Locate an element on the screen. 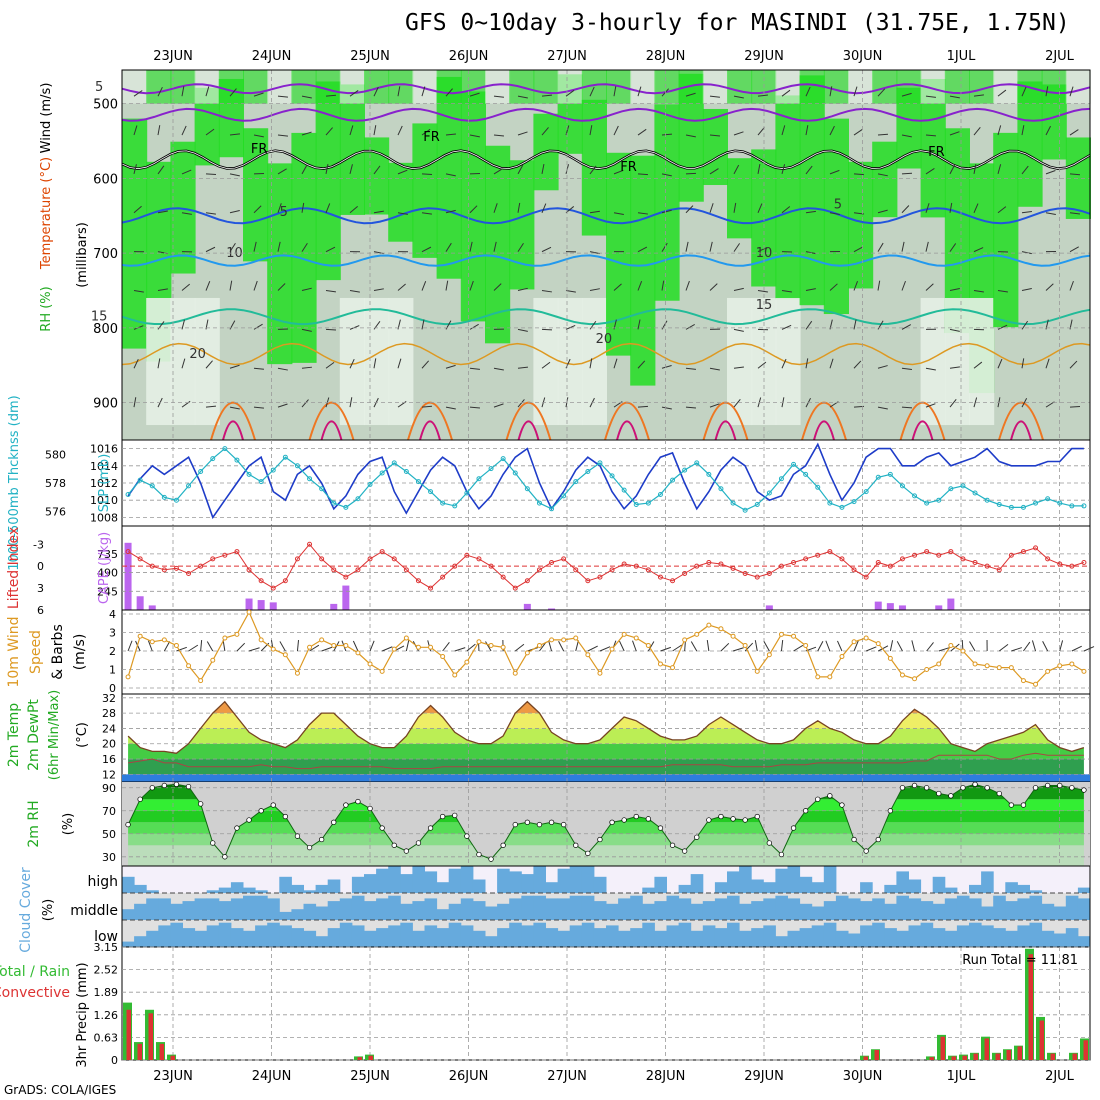 This screenshot has width=1100, height=1100. cloud-ylabel-2: (%) is located at coordinates (48, 910).